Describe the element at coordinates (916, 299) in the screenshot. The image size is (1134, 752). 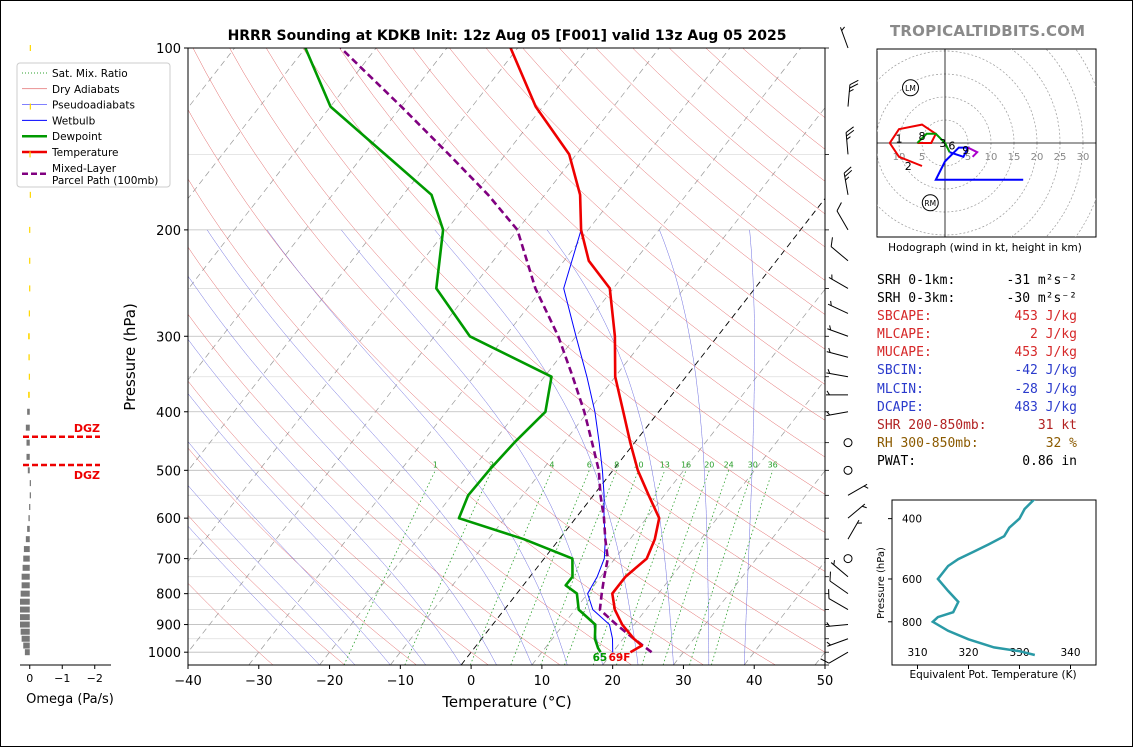
I see `parameter-label: SRH 0-3km:` at that location.